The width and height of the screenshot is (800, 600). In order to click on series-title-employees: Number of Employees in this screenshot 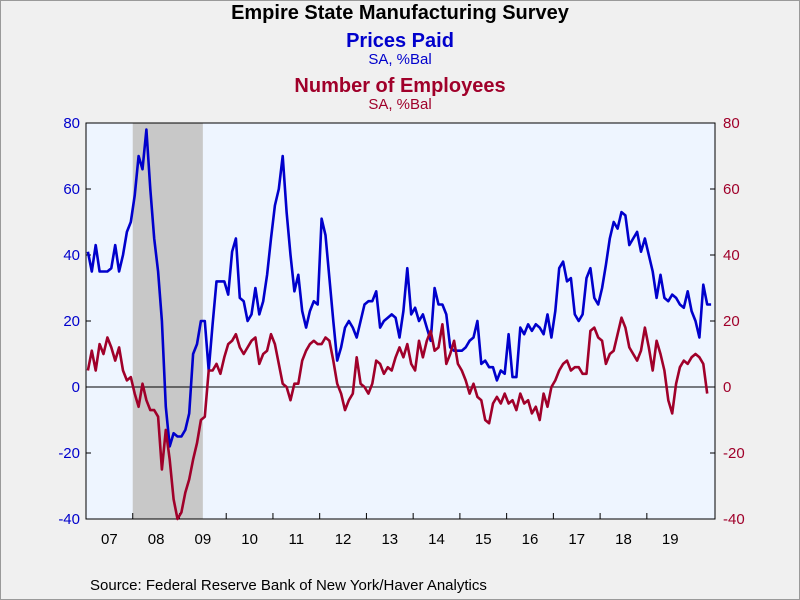, I will do `click(400, 86)`.